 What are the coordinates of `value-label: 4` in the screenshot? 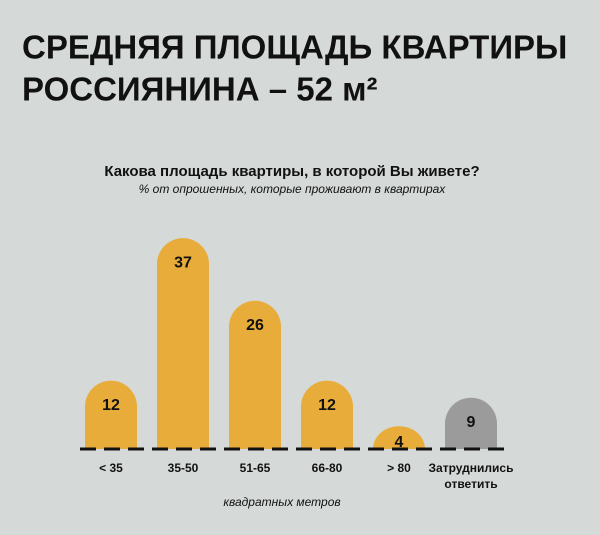 It's located at (399, 442).